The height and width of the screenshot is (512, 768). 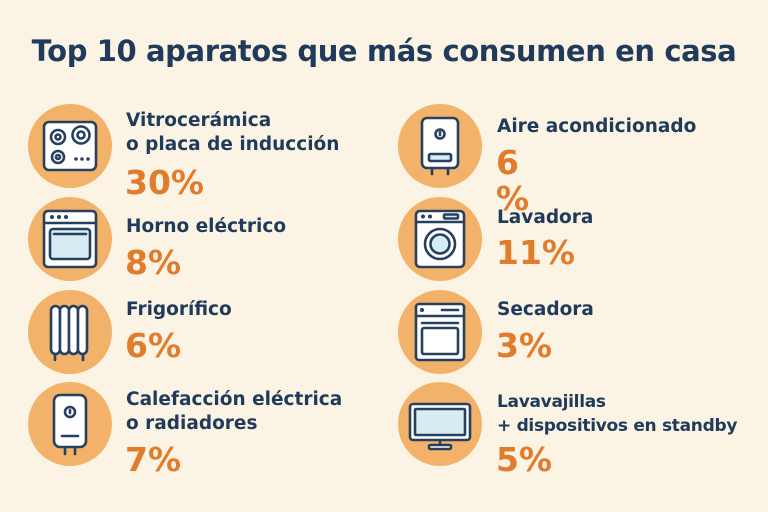 I want to click on appliance-label-line: o placa de inducción, so click(x=233, y=144).